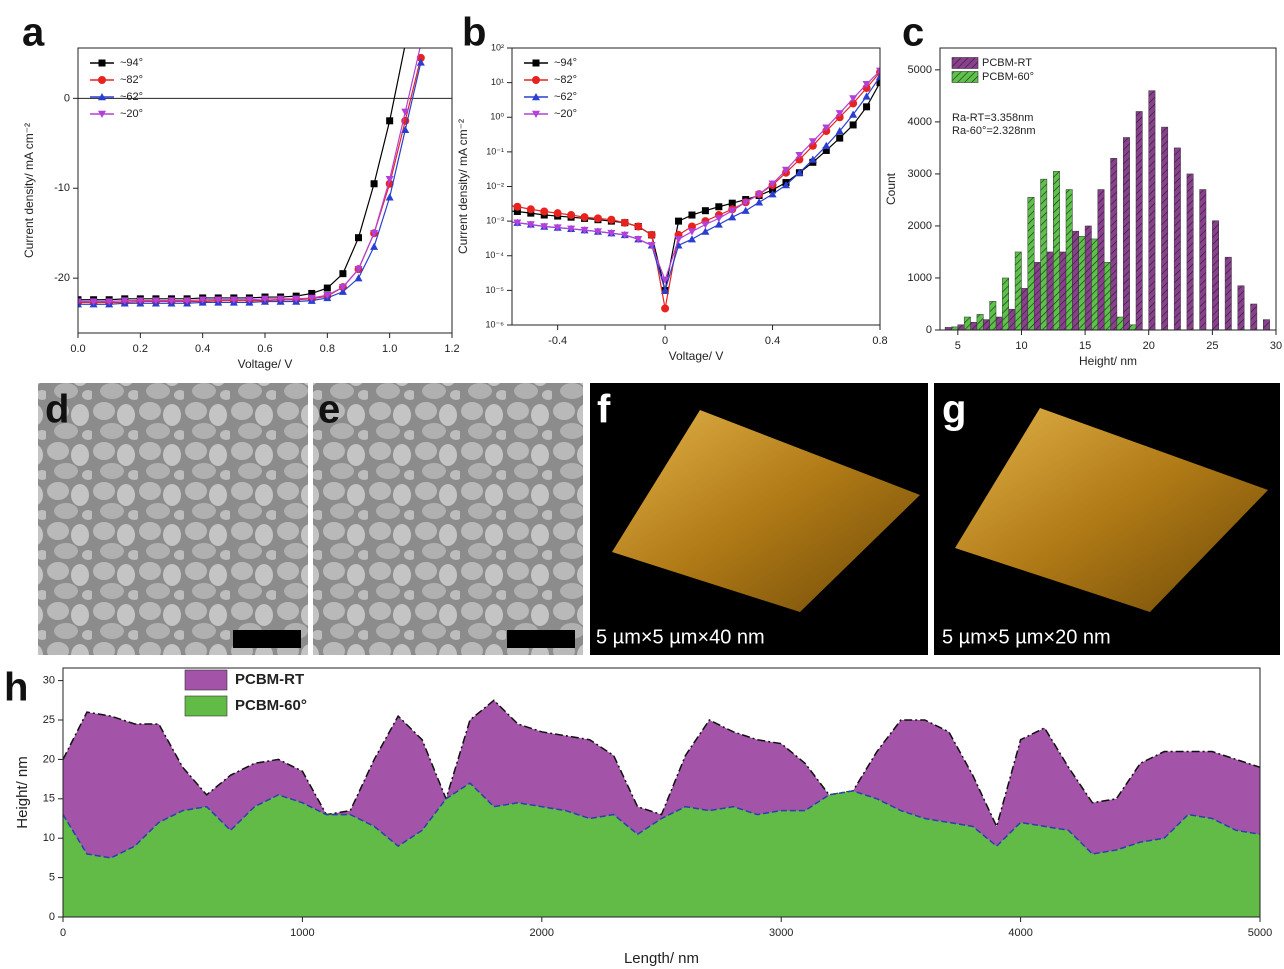  I want to click on legend-label: ~82°, so click(565, 80).